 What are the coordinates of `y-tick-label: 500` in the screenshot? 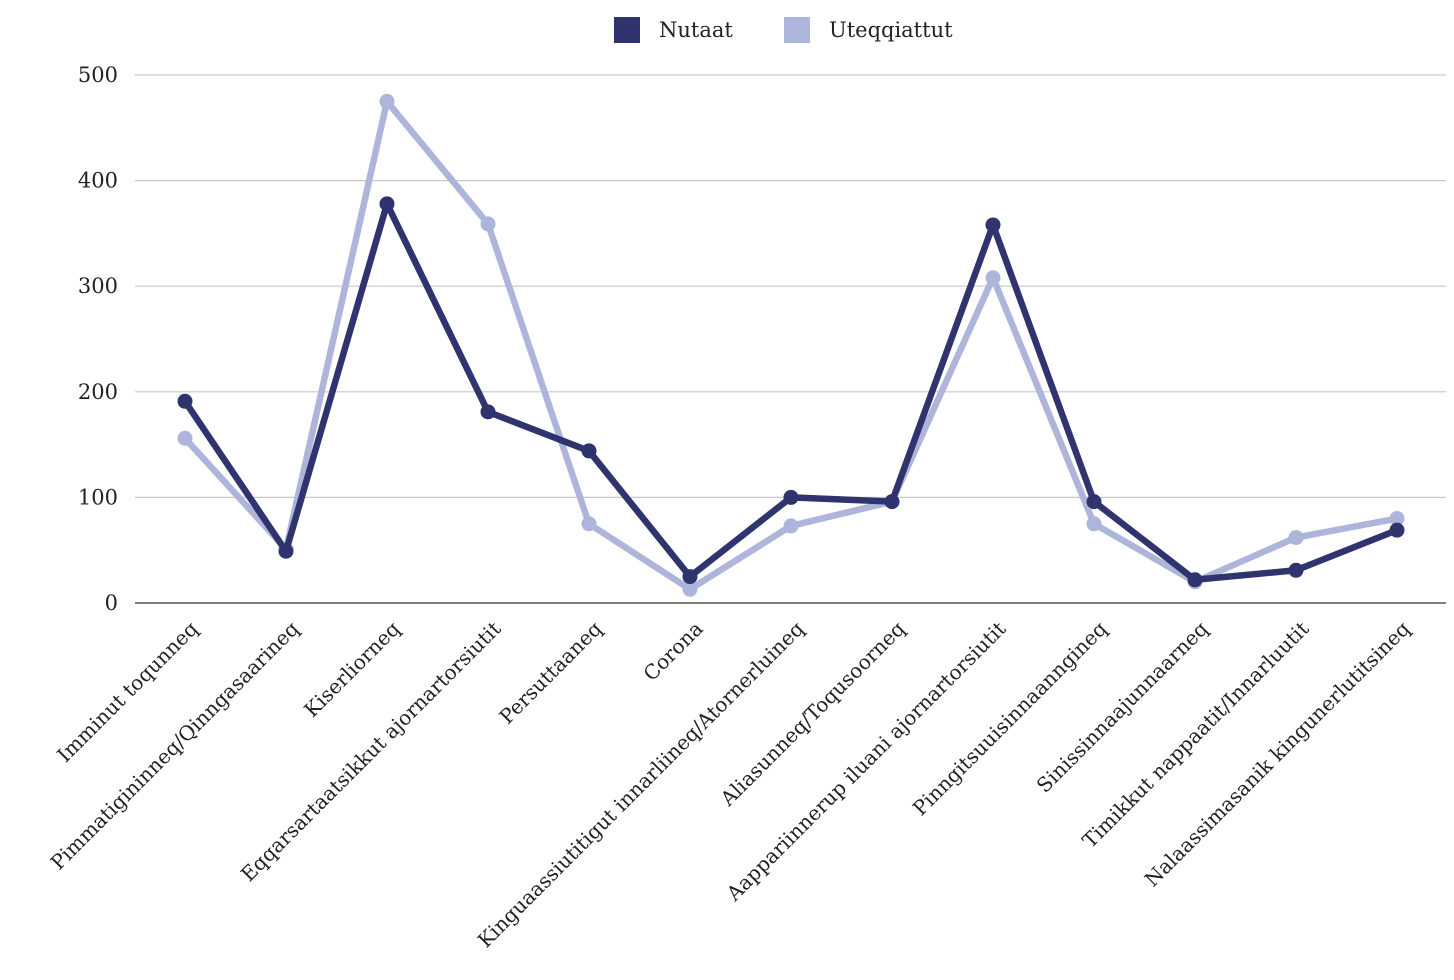 It's located at (98, 75).